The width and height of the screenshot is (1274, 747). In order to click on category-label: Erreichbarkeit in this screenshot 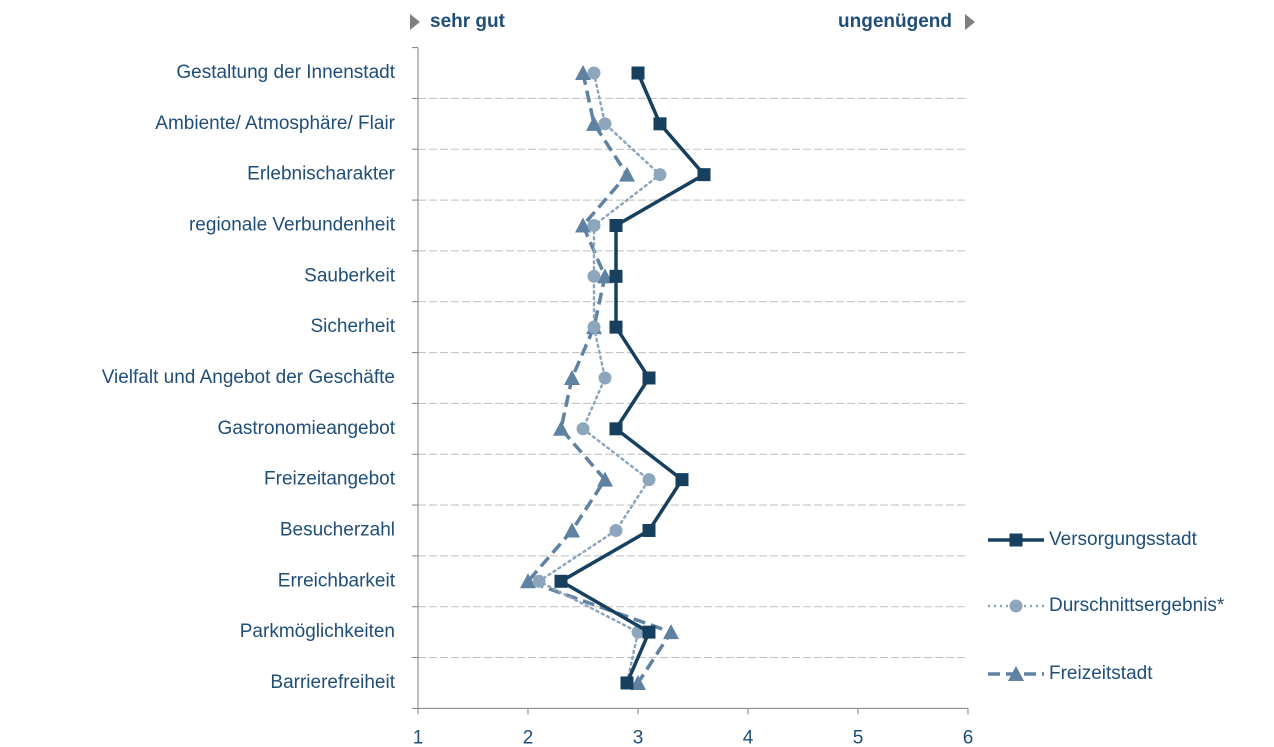, I will do `click(337, 580)`.